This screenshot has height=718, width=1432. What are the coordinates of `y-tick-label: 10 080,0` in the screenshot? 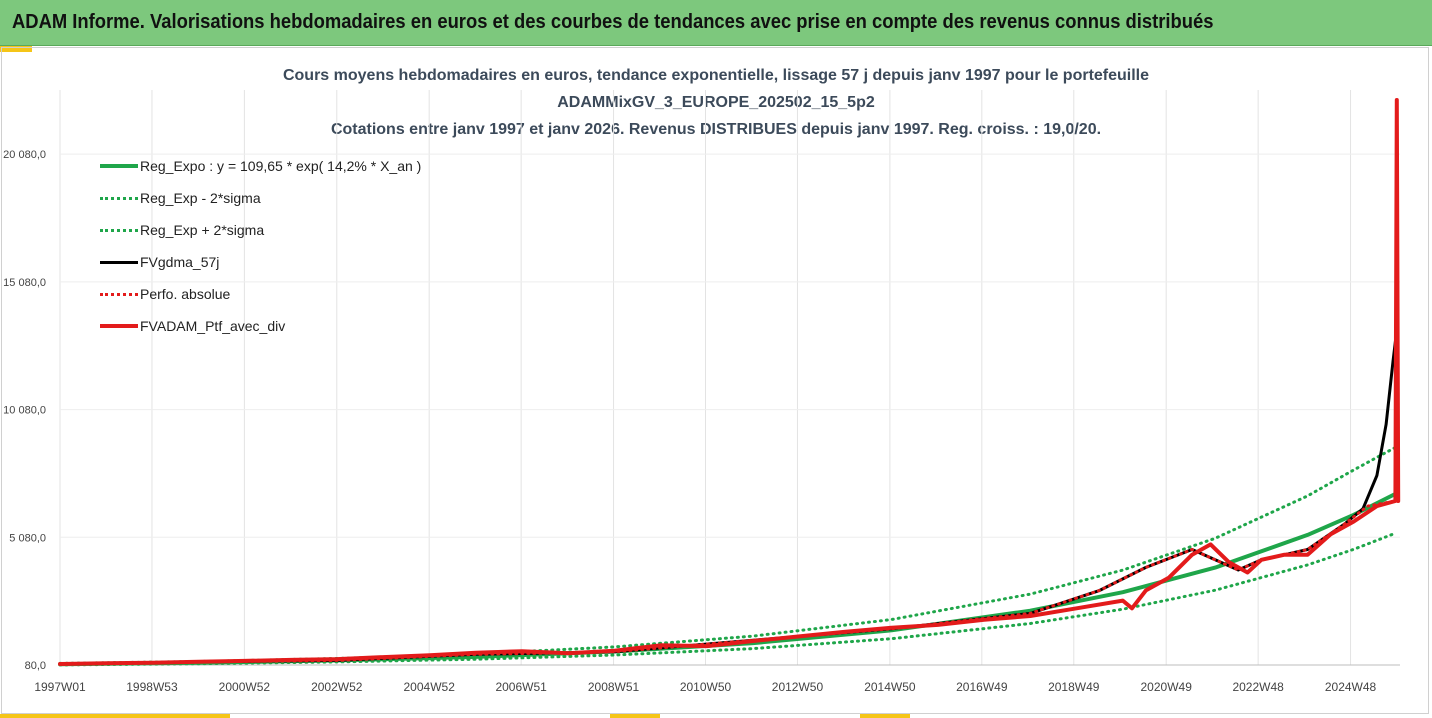 It's located at (24, 411).